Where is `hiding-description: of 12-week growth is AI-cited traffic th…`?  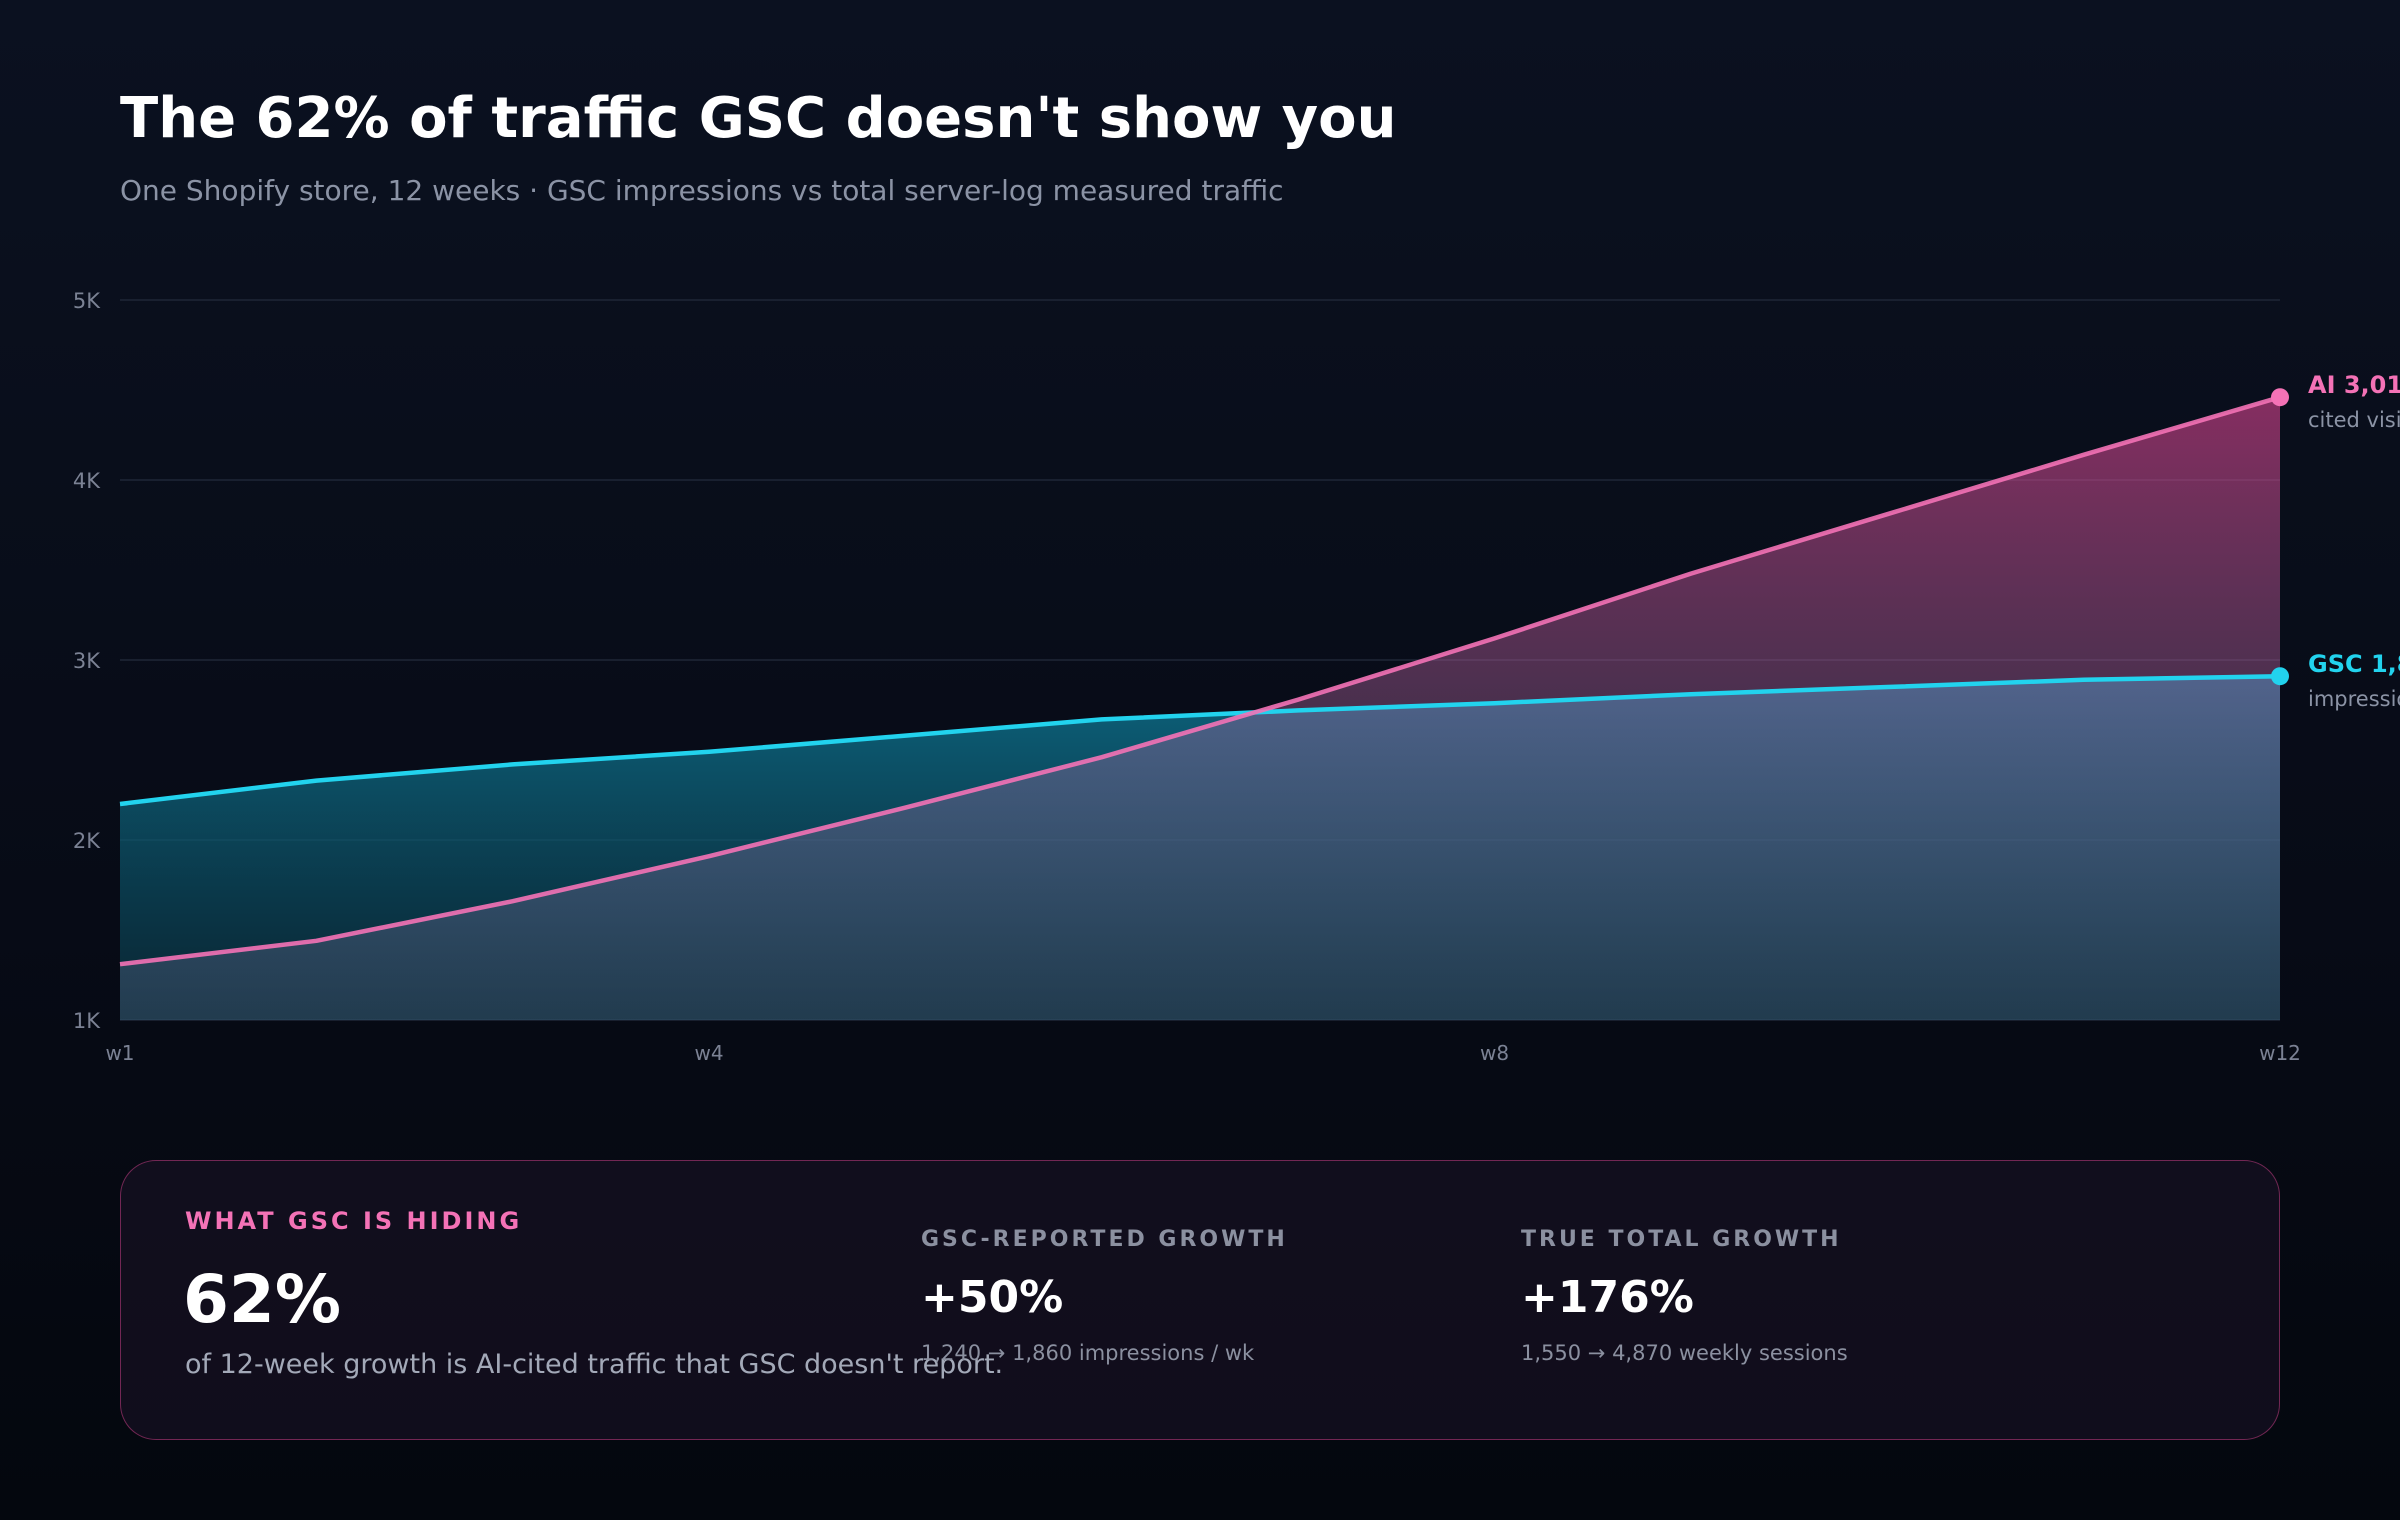
hiding-description: of 12-week growth is AI-cited traffic th… is located at coordinates (594, 1364).